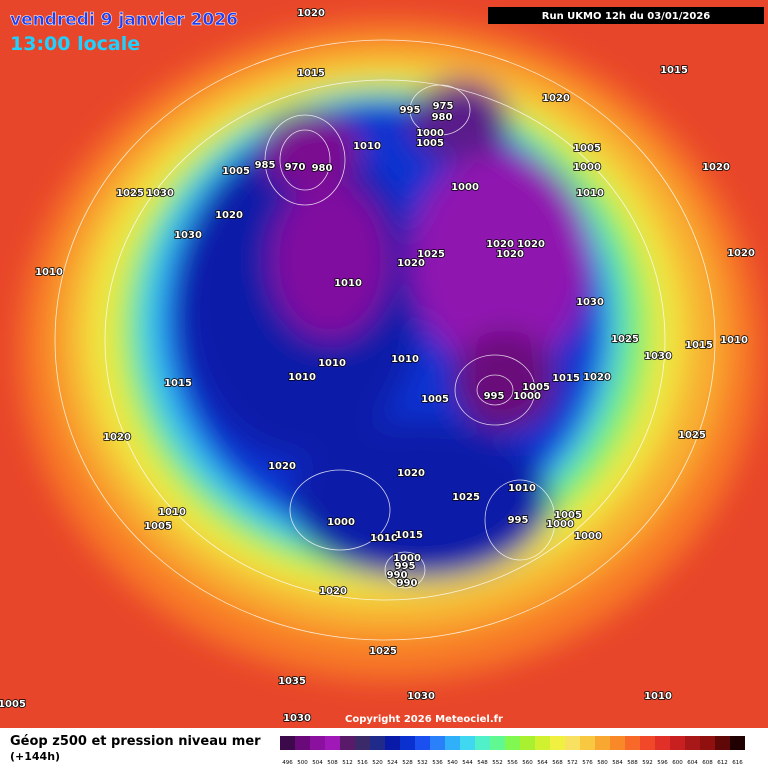 The height and width of the screenshot is (768, 768). Describe the element at coordinates (292, 681) in the screenshot. I see `isobar-label: 1035` at that location.